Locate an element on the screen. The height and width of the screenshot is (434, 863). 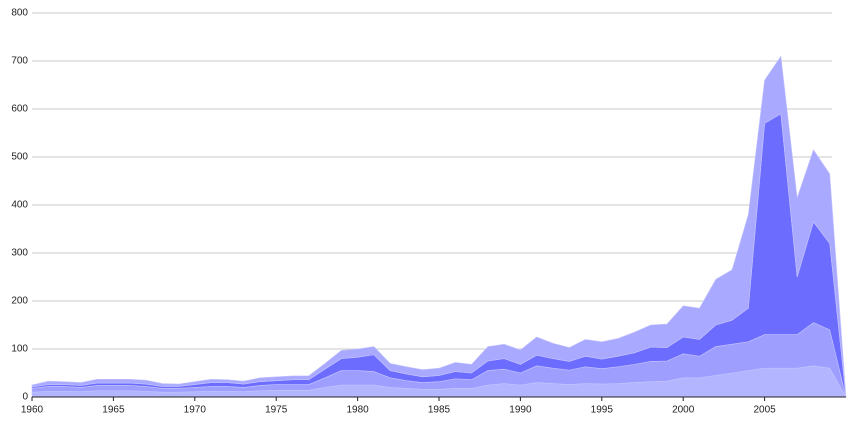
x-tick-label: 1980 is located at coordinates (357, 410).